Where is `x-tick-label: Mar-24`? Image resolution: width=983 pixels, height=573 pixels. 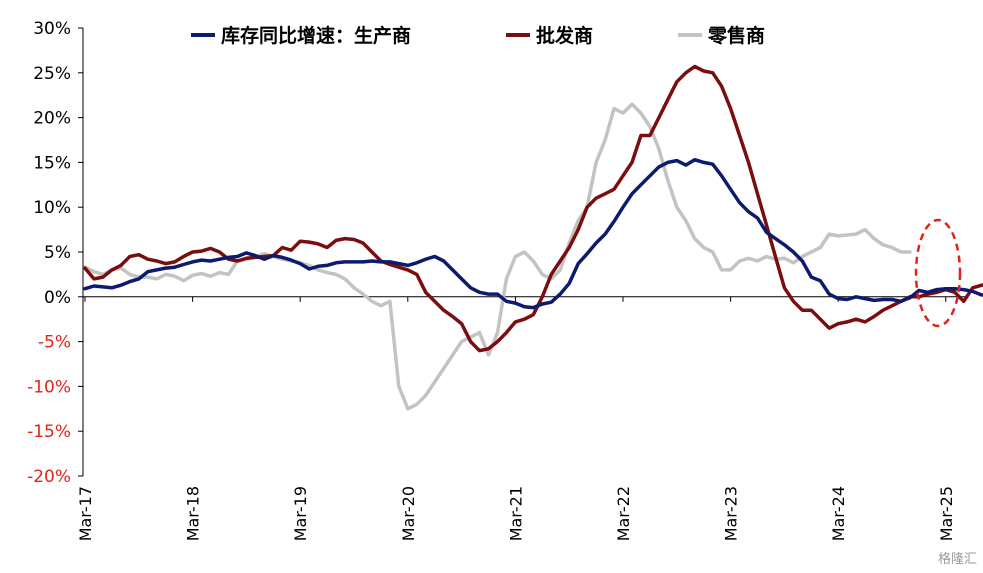 x-tick-label: Mar-24 is located at coordinates (838, 513).